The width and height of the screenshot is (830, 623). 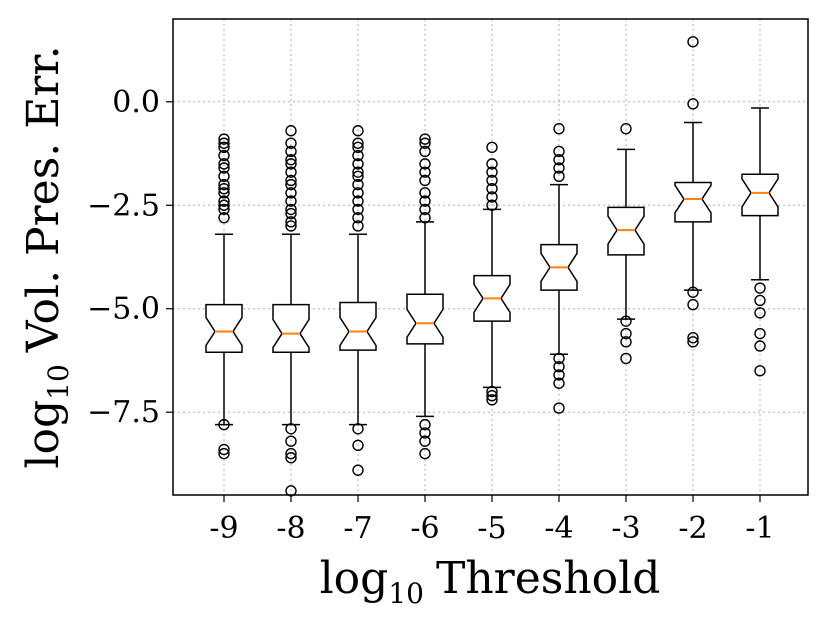 I want to click on y-tick-label: −2.5, so click(x=123, y=205).